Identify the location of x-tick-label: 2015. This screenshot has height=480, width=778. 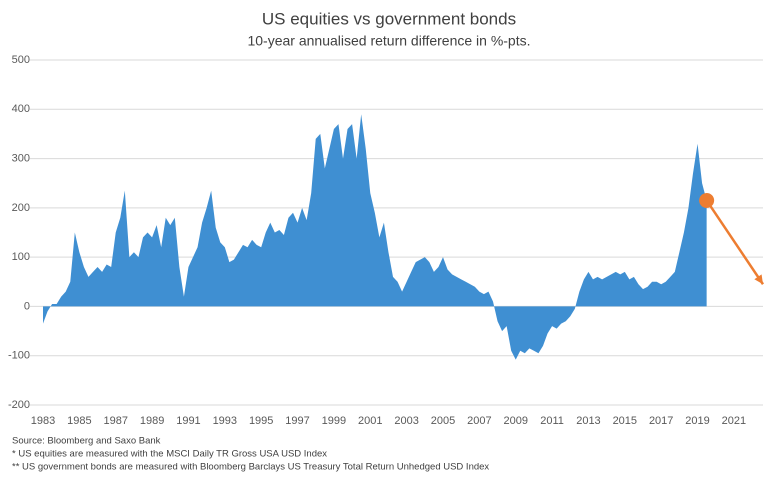
(625, 421).